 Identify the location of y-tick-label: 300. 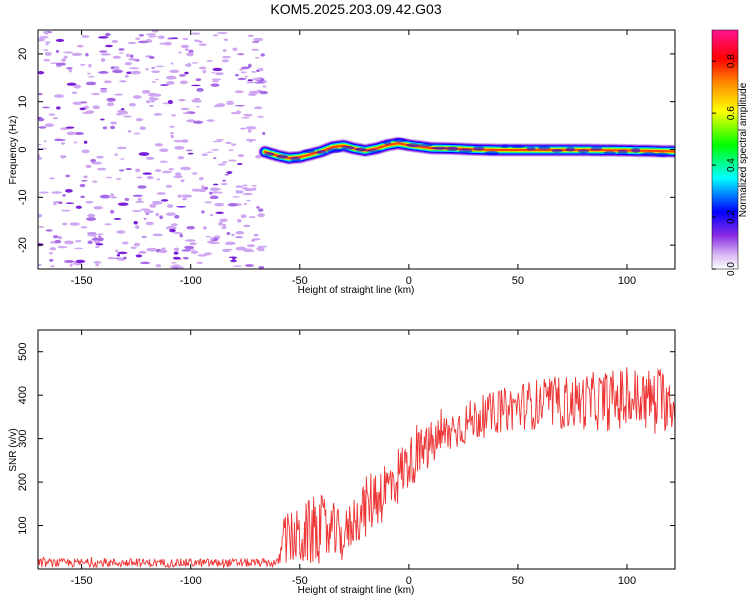
(23, 438).